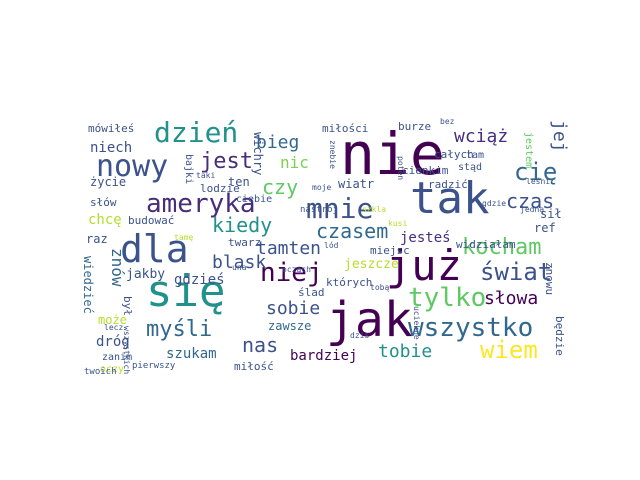 The image size is (640, 480). Describe the element at coordinates (535, 172) in the screenshot. I see `word: cię` at that location.